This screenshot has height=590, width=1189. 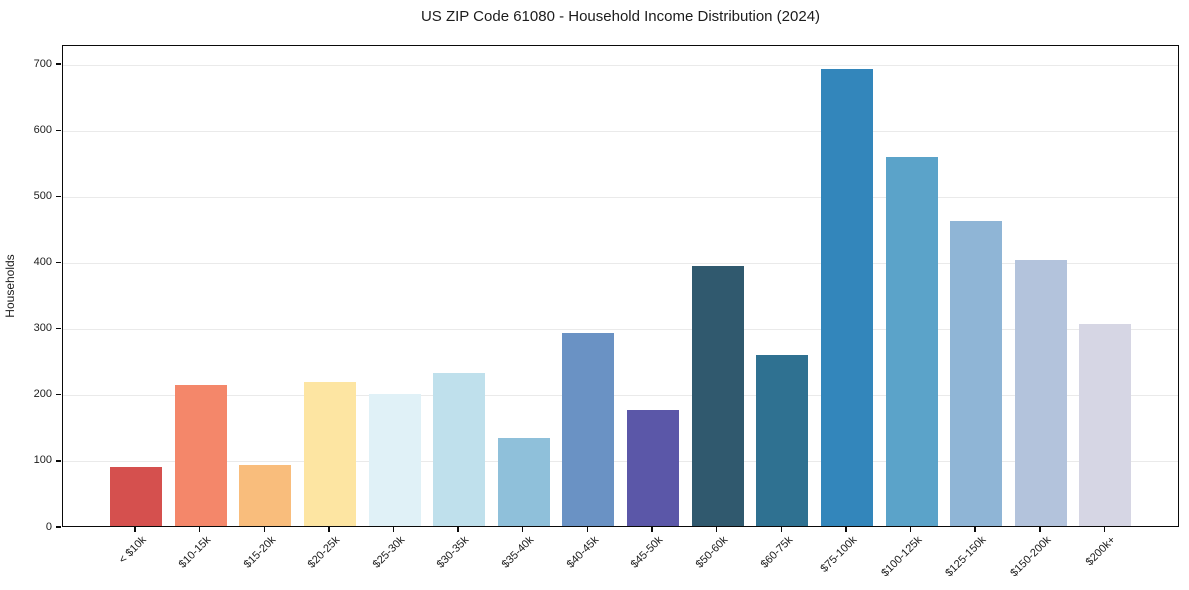 I want to click on x-tick-label: $30-35k, so click(x=453, y=552).